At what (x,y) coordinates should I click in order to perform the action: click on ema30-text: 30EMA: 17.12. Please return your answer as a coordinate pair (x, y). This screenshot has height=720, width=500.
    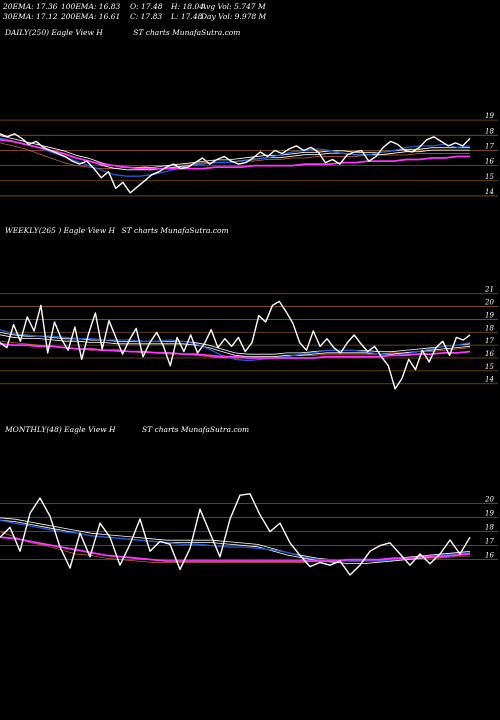
    Looking at the image, I should click on (30, 16).